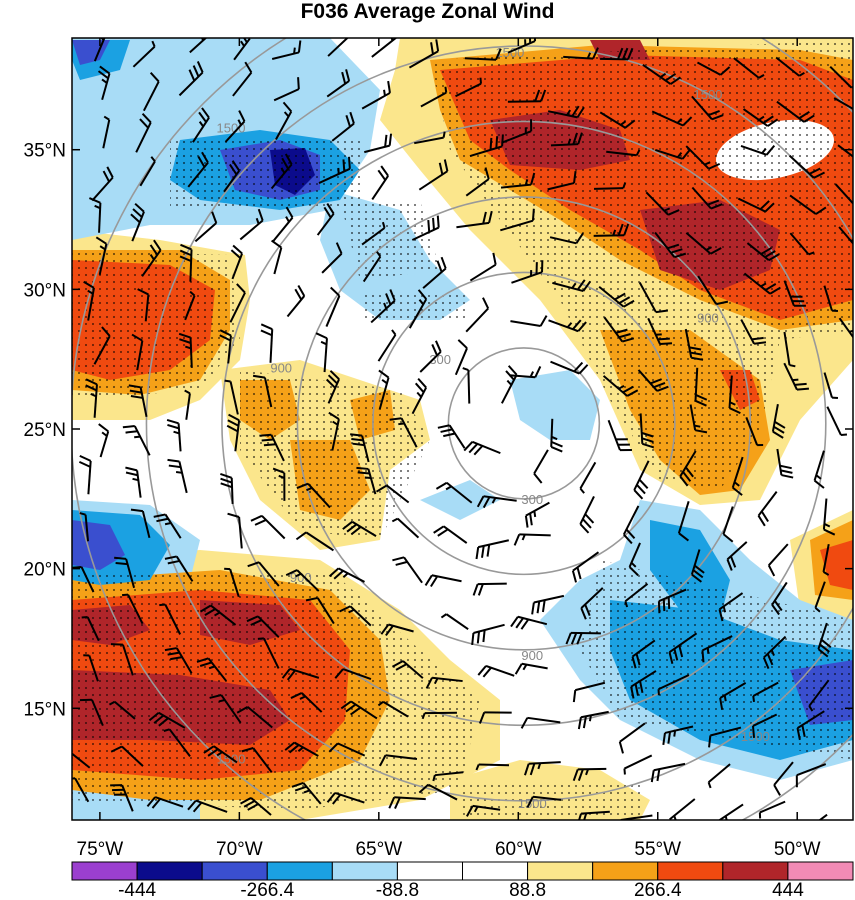 This screenshot has height=900, width=855. Describe the element at coordinates (45, 151) in the screenshot. I see `latitude-tick-label: 35°N` at that location.